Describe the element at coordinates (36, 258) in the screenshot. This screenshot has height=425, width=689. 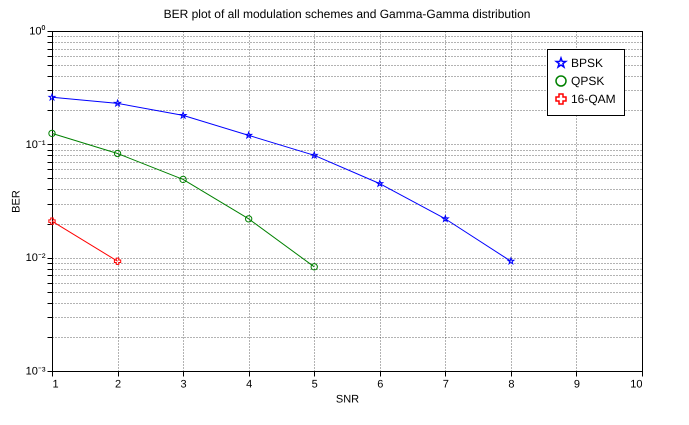
I see `y-tick-label: 10⁻²` at that location.